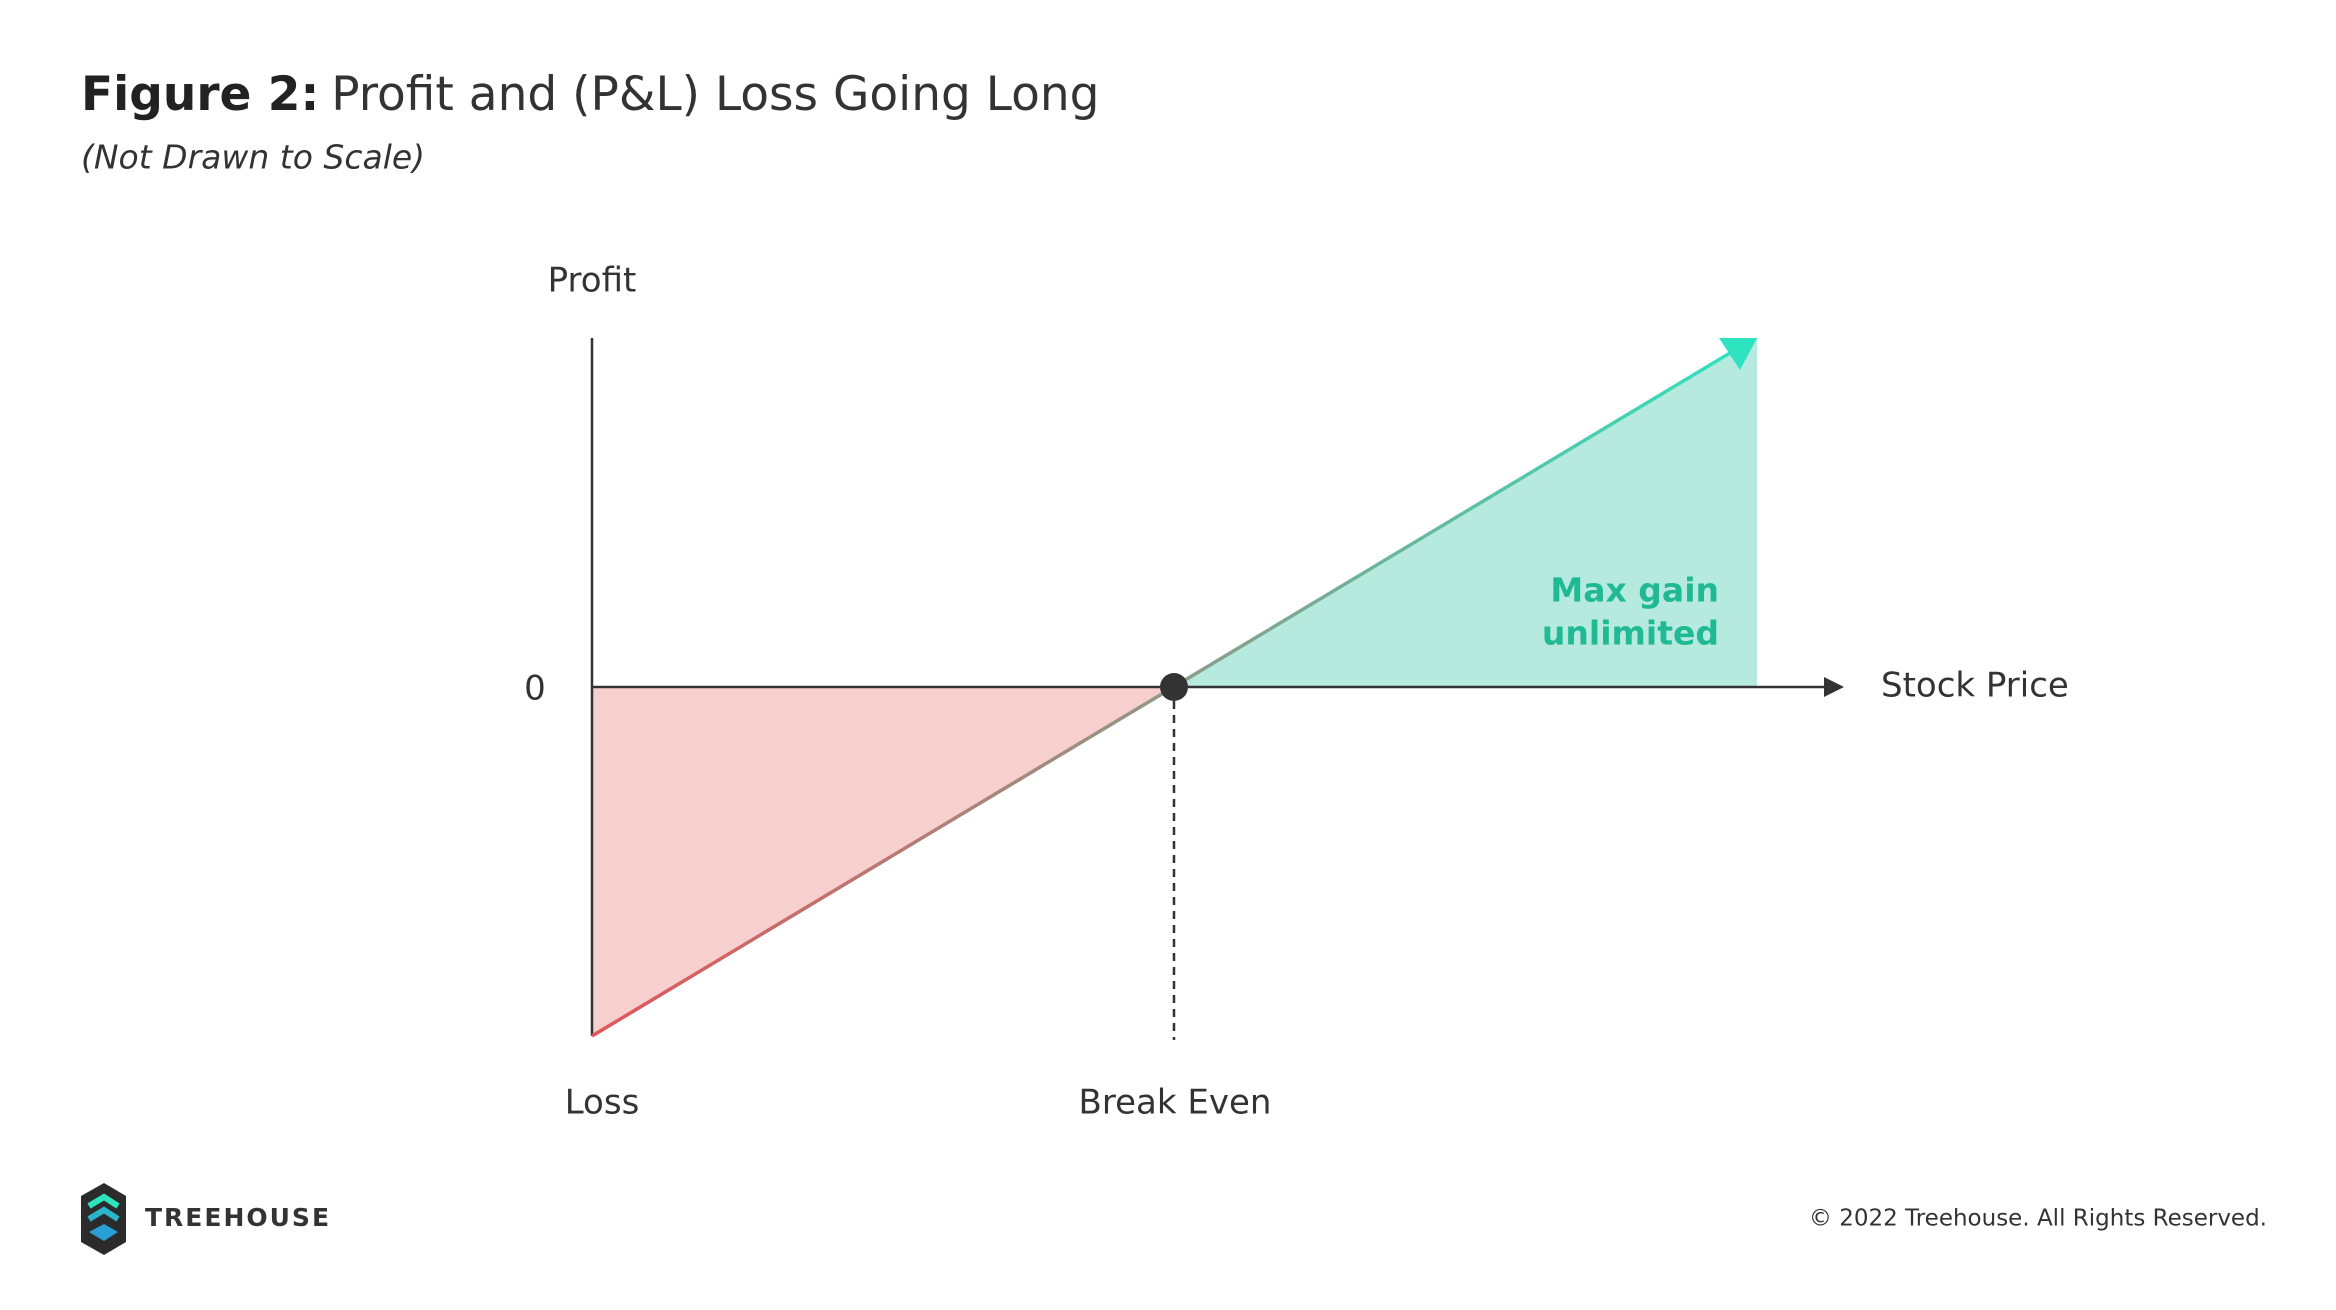  What do you see at coordinates (1175, 1103) in the screenshot?
I see `break-even-label: Break Even` at bounding box center [1175, 1103].